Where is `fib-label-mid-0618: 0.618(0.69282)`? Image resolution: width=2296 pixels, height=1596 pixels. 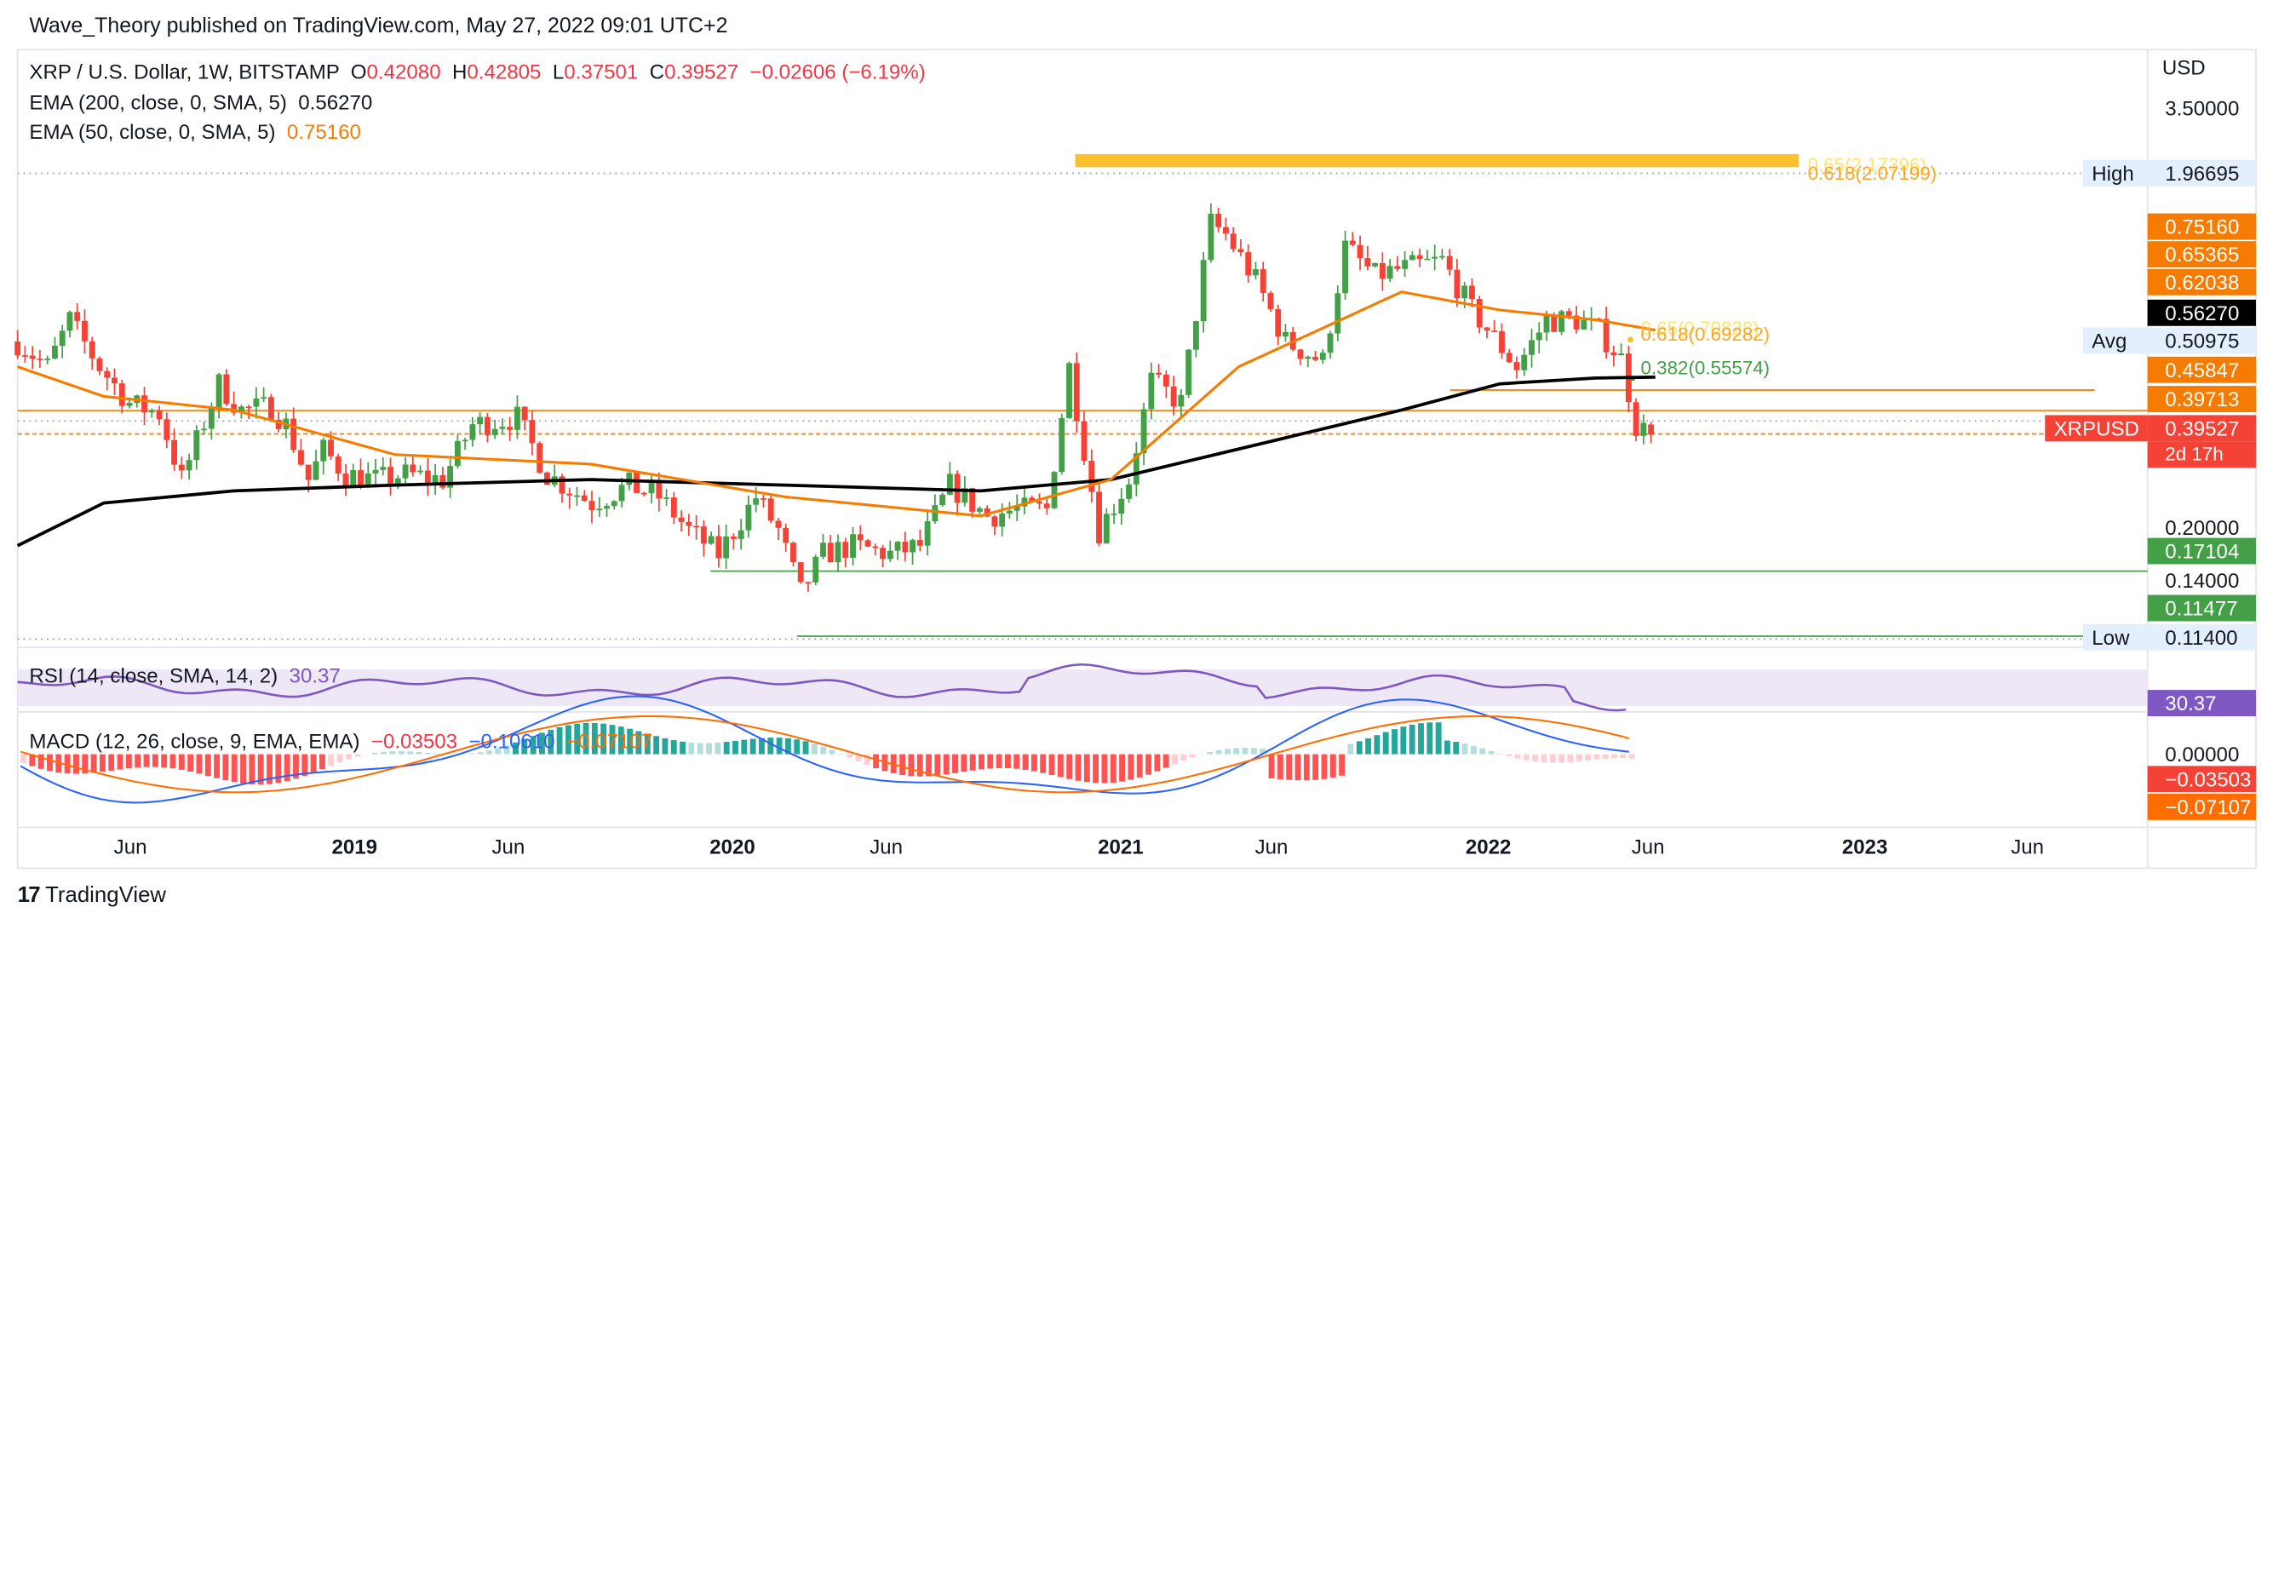 fib-label-mid-0618: 0.618(0.69282) is located at coordinates (1706, 334).